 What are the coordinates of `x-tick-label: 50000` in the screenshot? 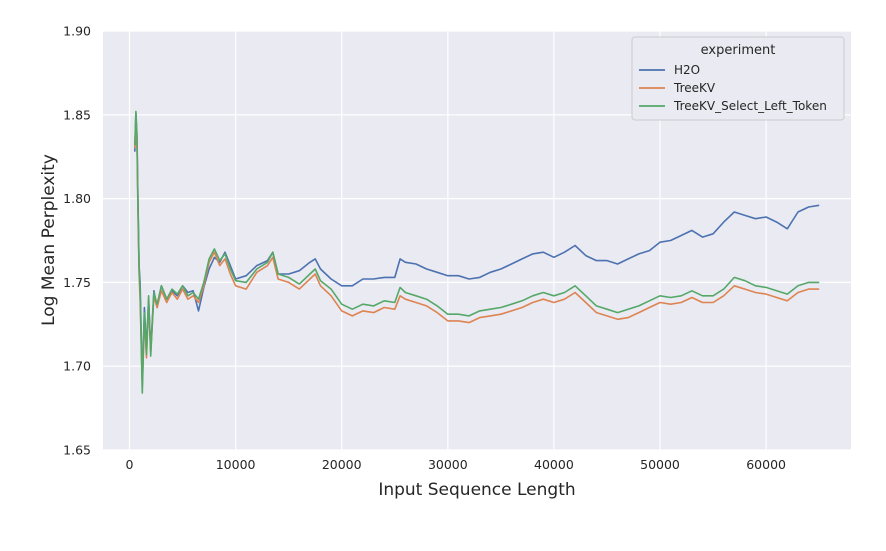 It's located at (660, 464).